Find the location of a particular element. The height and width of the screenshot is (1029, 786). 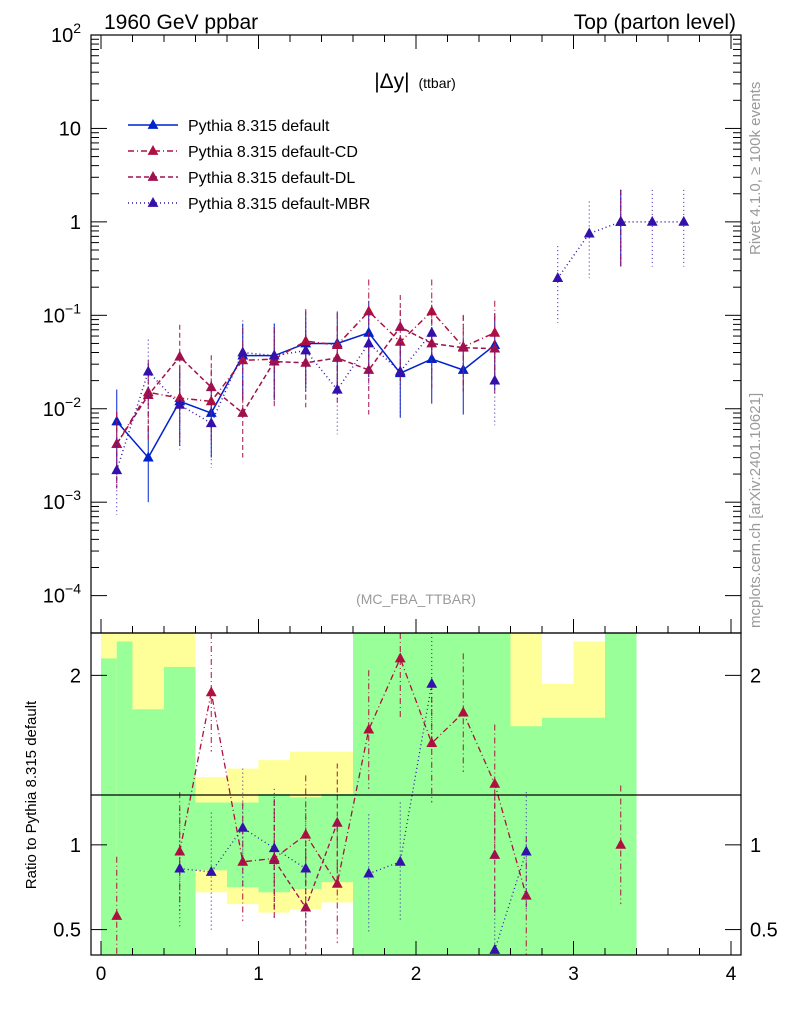

legend-label: Pythia 8.315 default-CD is located at coordinates (273, 152).